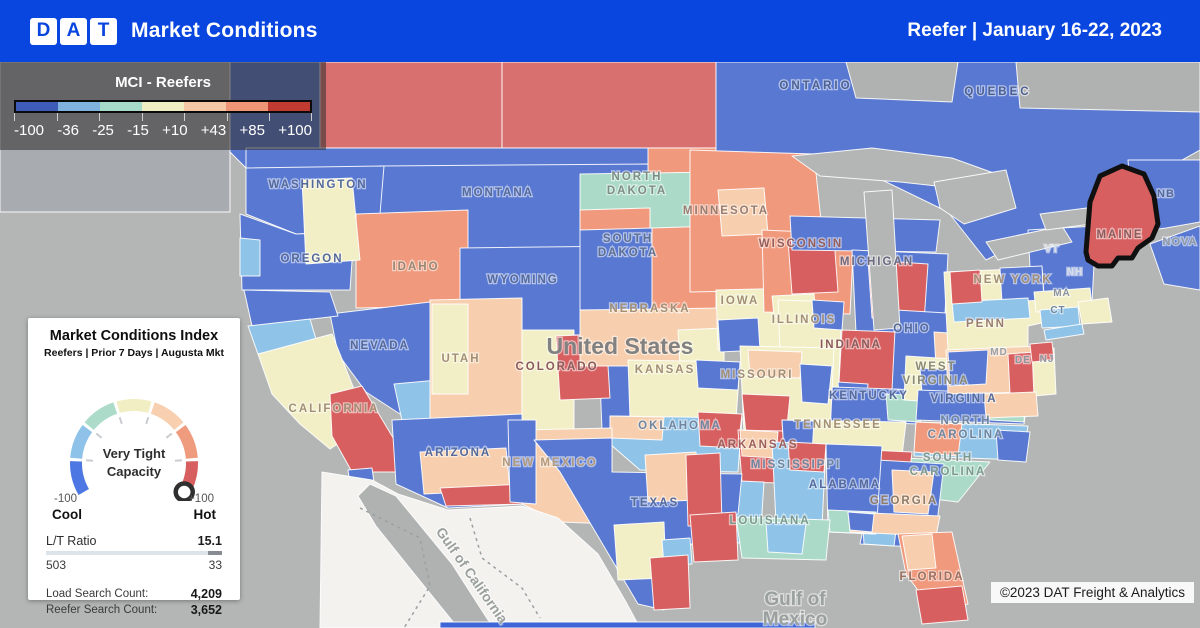 The width and height of the screenshot is (1200, 628). I want to click on region-louisiana-central, so click(786, 538).